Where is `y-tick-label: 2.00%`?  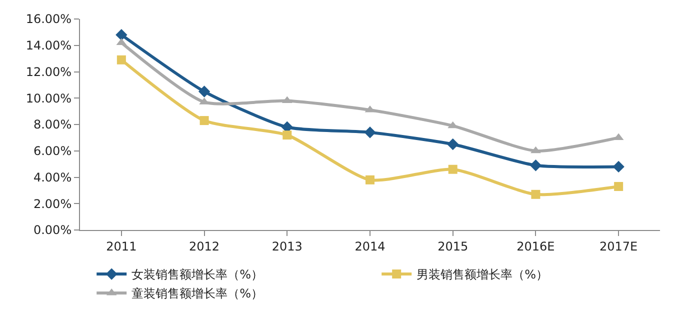
y-tick-label: 2.00% is located at coordinates (52, 203).